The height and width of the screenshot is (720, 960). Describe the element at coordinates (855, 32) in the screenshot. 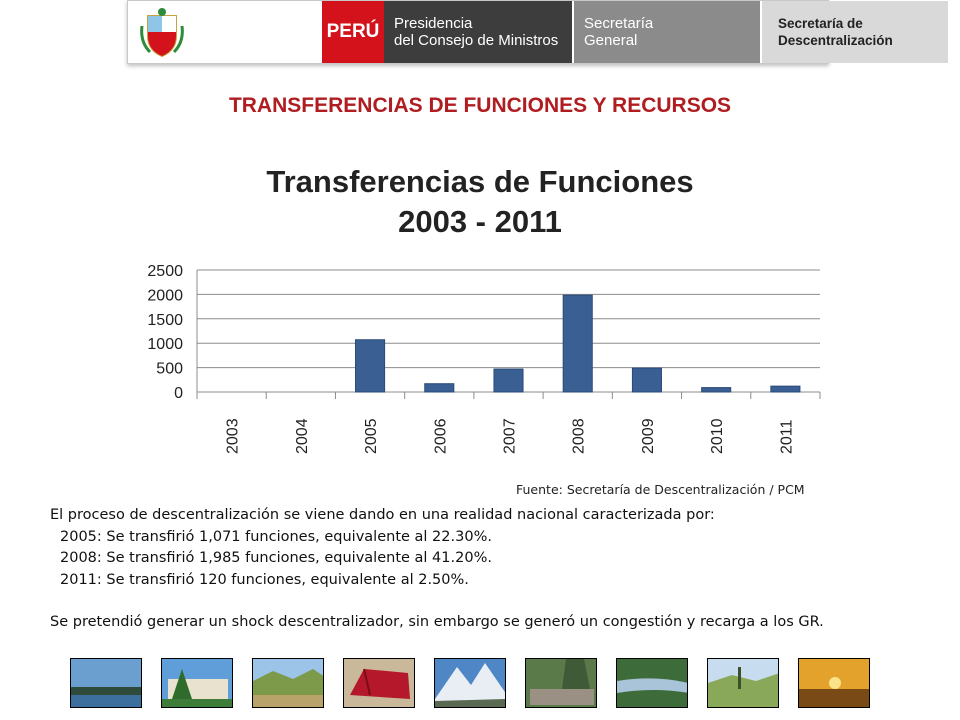

I see `secretaria-descentralizacion-label: Secretaría de Descentralización` at that location.